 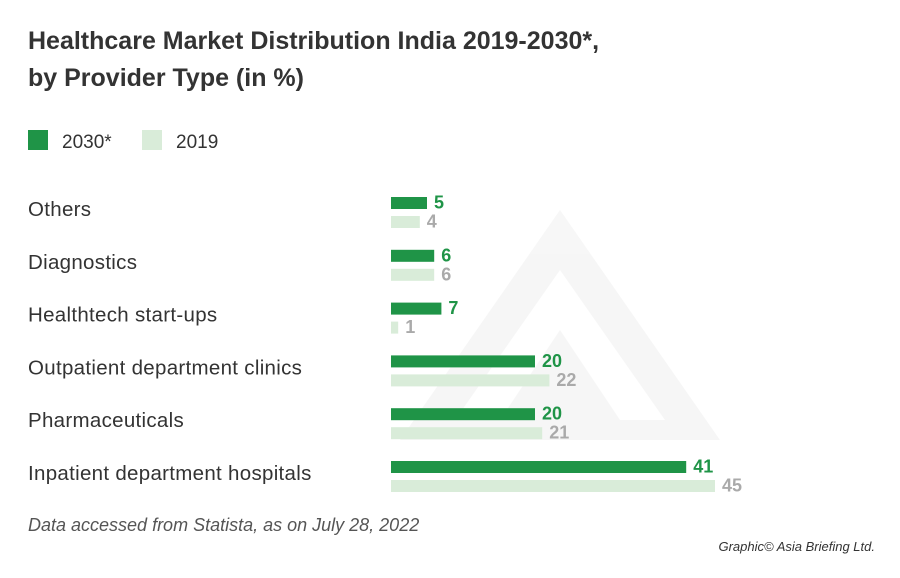 What do you see at coordinates (446, 255) in the screenshot?
I see `value-label-2030-diagnostics: 6` at bounding box center [446, 255].